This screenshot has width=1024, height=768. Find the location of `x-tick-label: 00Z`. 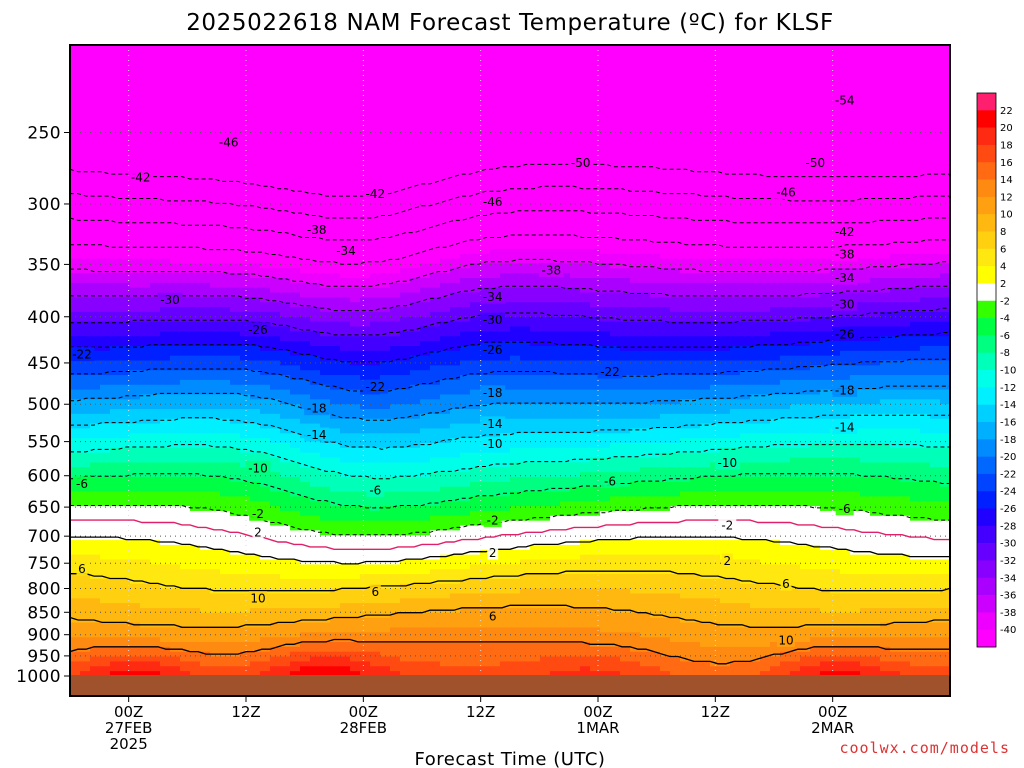

x-tick-label: 00Z is located at coordinates (832, 712).